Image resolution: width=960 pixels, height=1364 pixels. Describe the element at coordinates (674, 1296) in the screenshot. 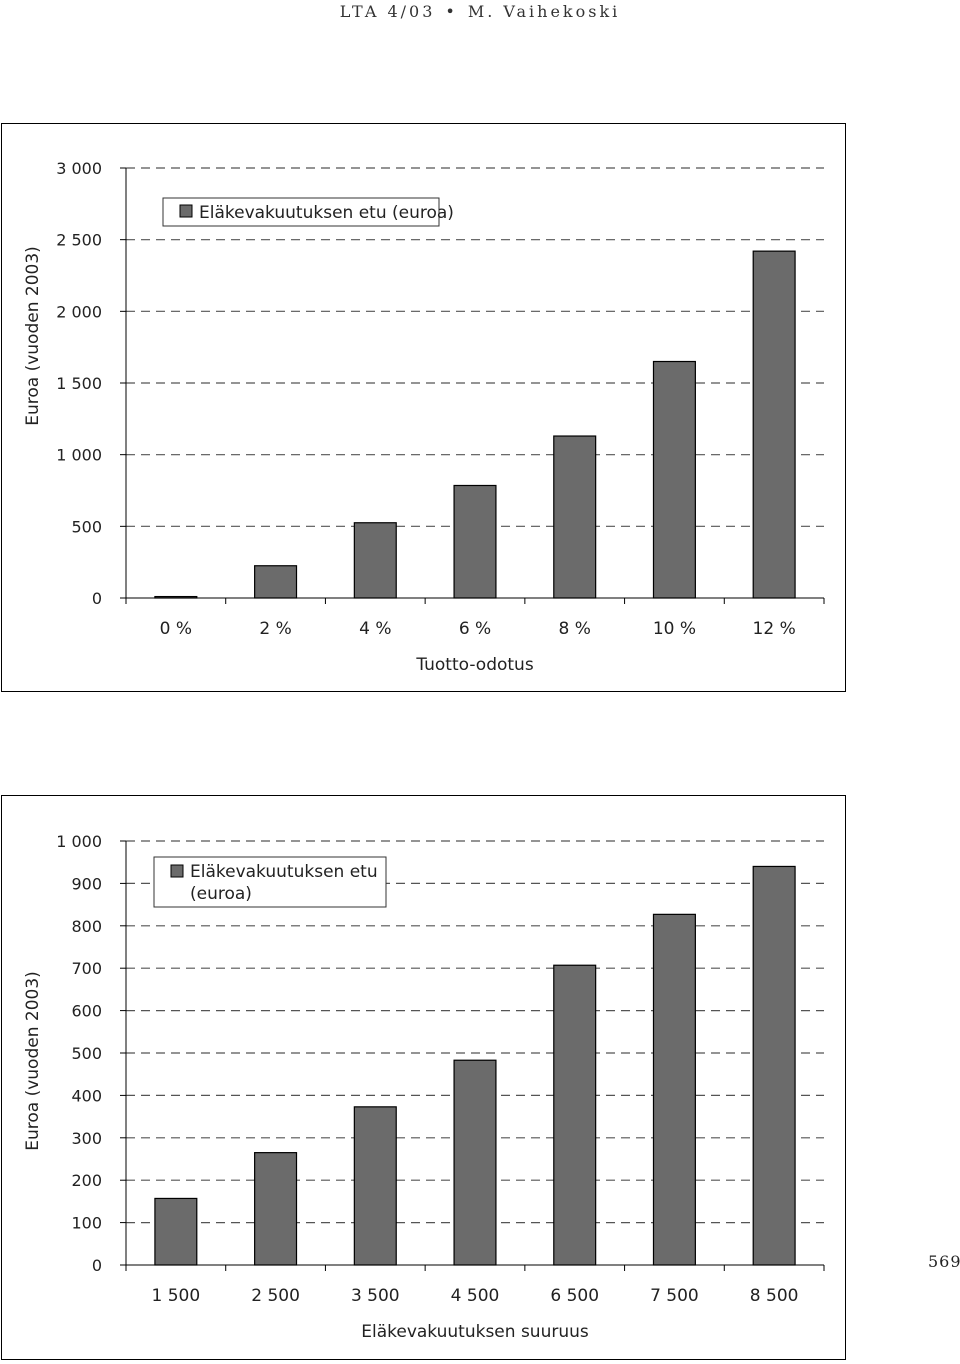

I see `chart2-xtick-label: 7 500` at that location.